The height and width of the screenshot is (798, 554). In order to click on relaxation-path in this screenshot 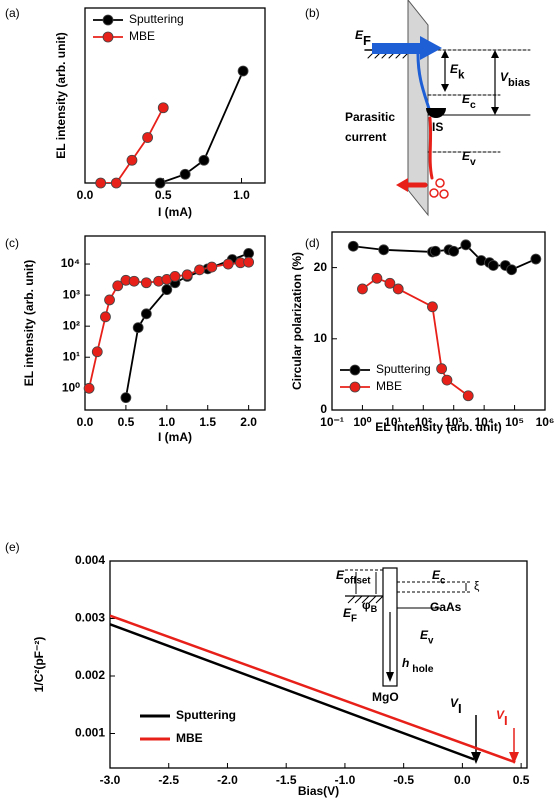, I will do `click(424, 83)`.